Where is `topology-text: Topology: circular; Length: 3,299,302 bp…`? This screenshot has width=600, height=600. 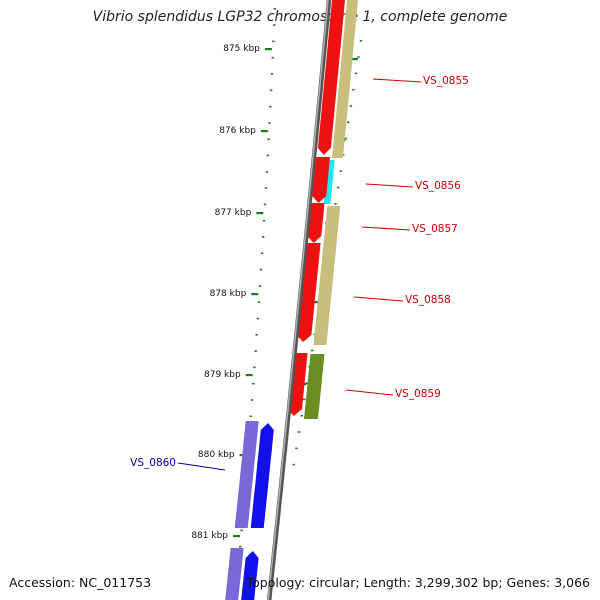
topology-text: Topology: circular; Length: 3,299,302 bp… is located at coordinates (418, 582).